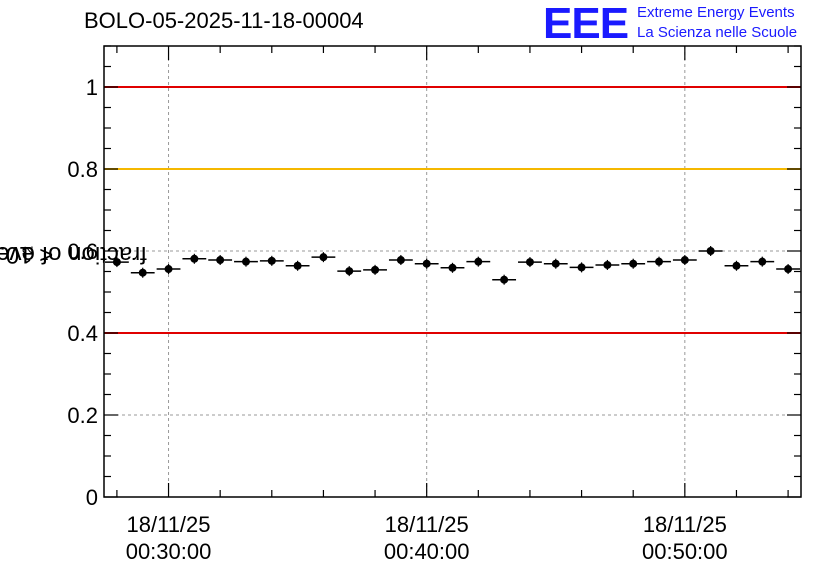  What do you see at coordinates (169, 551) in the screenshot?
I see `x-tick-label-time: 00:30:00` at bounding box center [169, 551].